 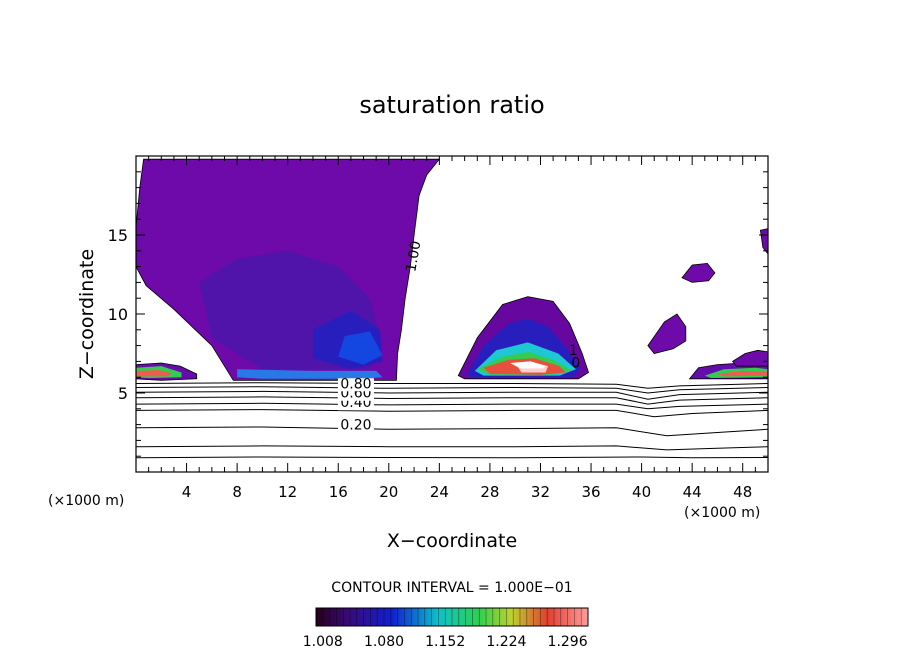 What do you see at coordinates (451, 105) in the screenshot?
I see `chart-title: saturation ratio` at bounding box center [451, 105].